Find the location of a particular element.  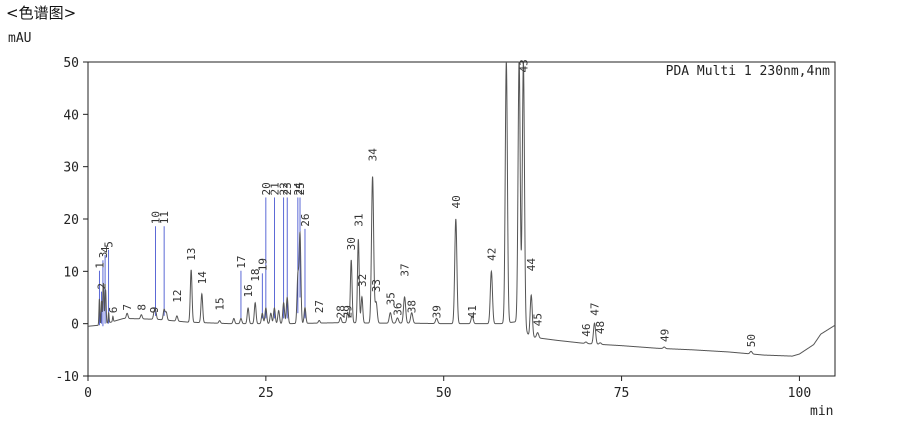

peak-label-4: 4 is located at coordinates (105, 249).